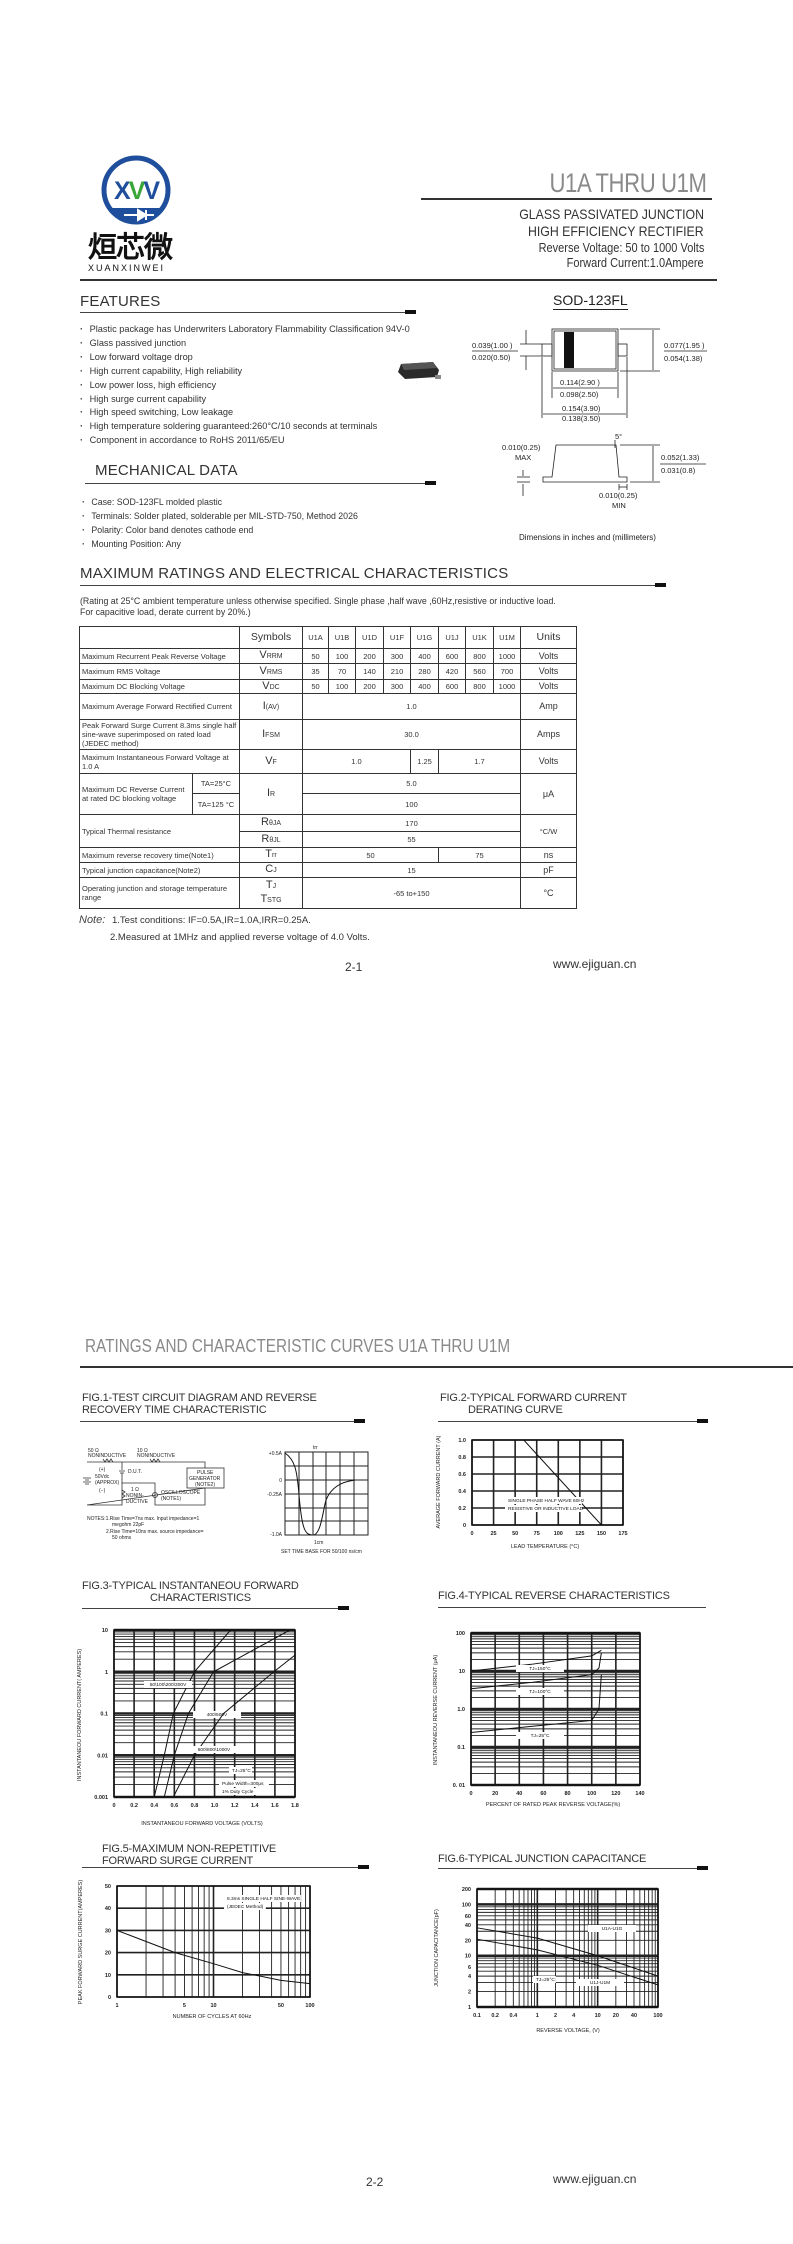 The height and width of the screenshot is (2244, 793). Describe the element at coordinates (108, 1887) in the screenshot. I see `y-tick-label: 50` at that location.